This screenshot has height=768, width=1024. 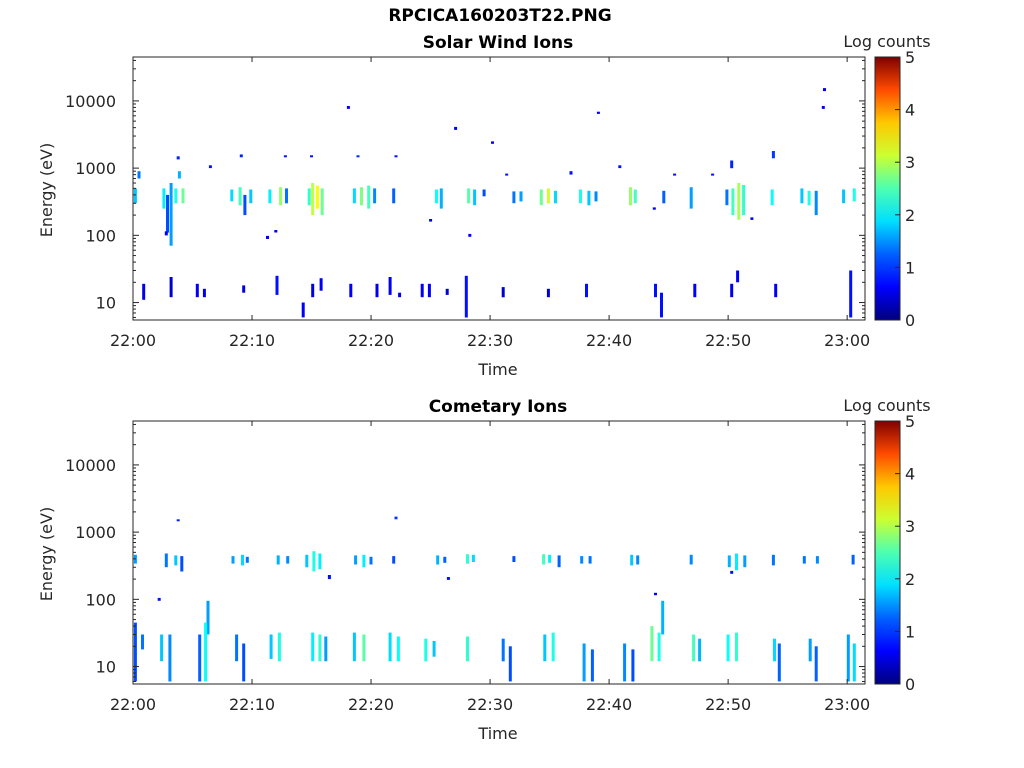 I want to click on y-tick-label: 100, so click(x=100, y=599).